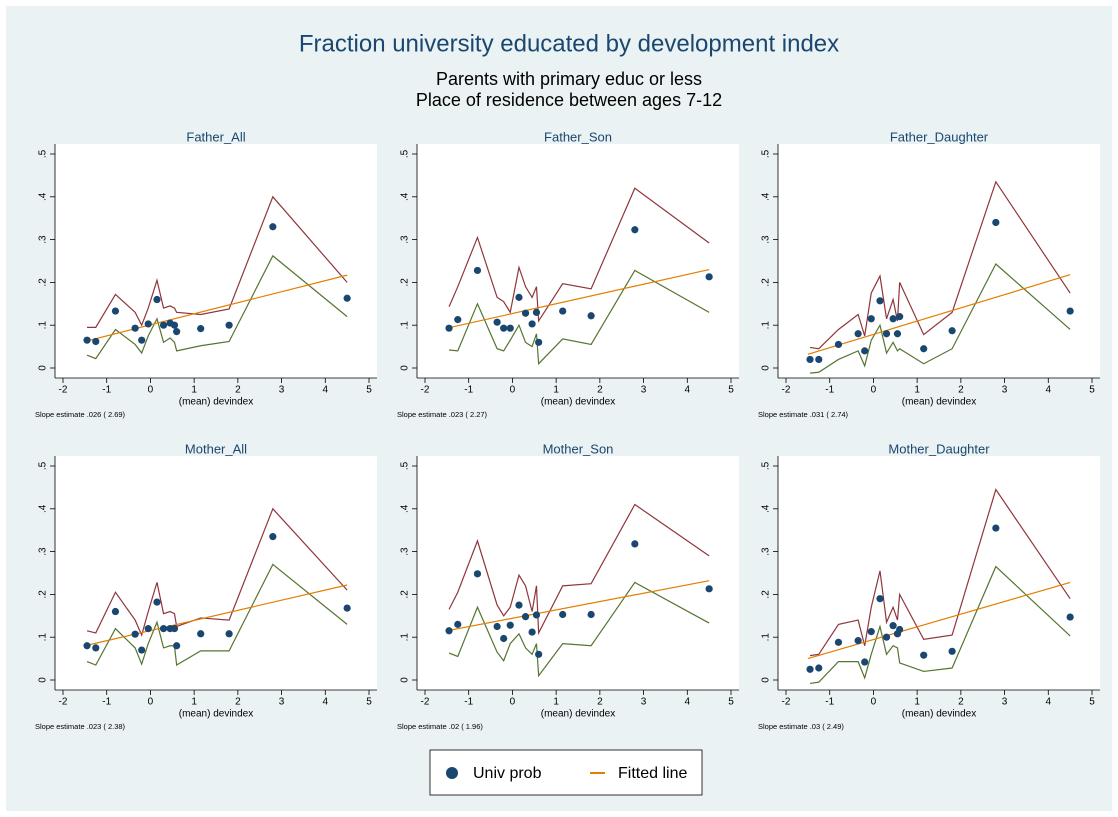 This screenshot has width=1118, height=817. I want to click on legend-marker, so click(452, 773).